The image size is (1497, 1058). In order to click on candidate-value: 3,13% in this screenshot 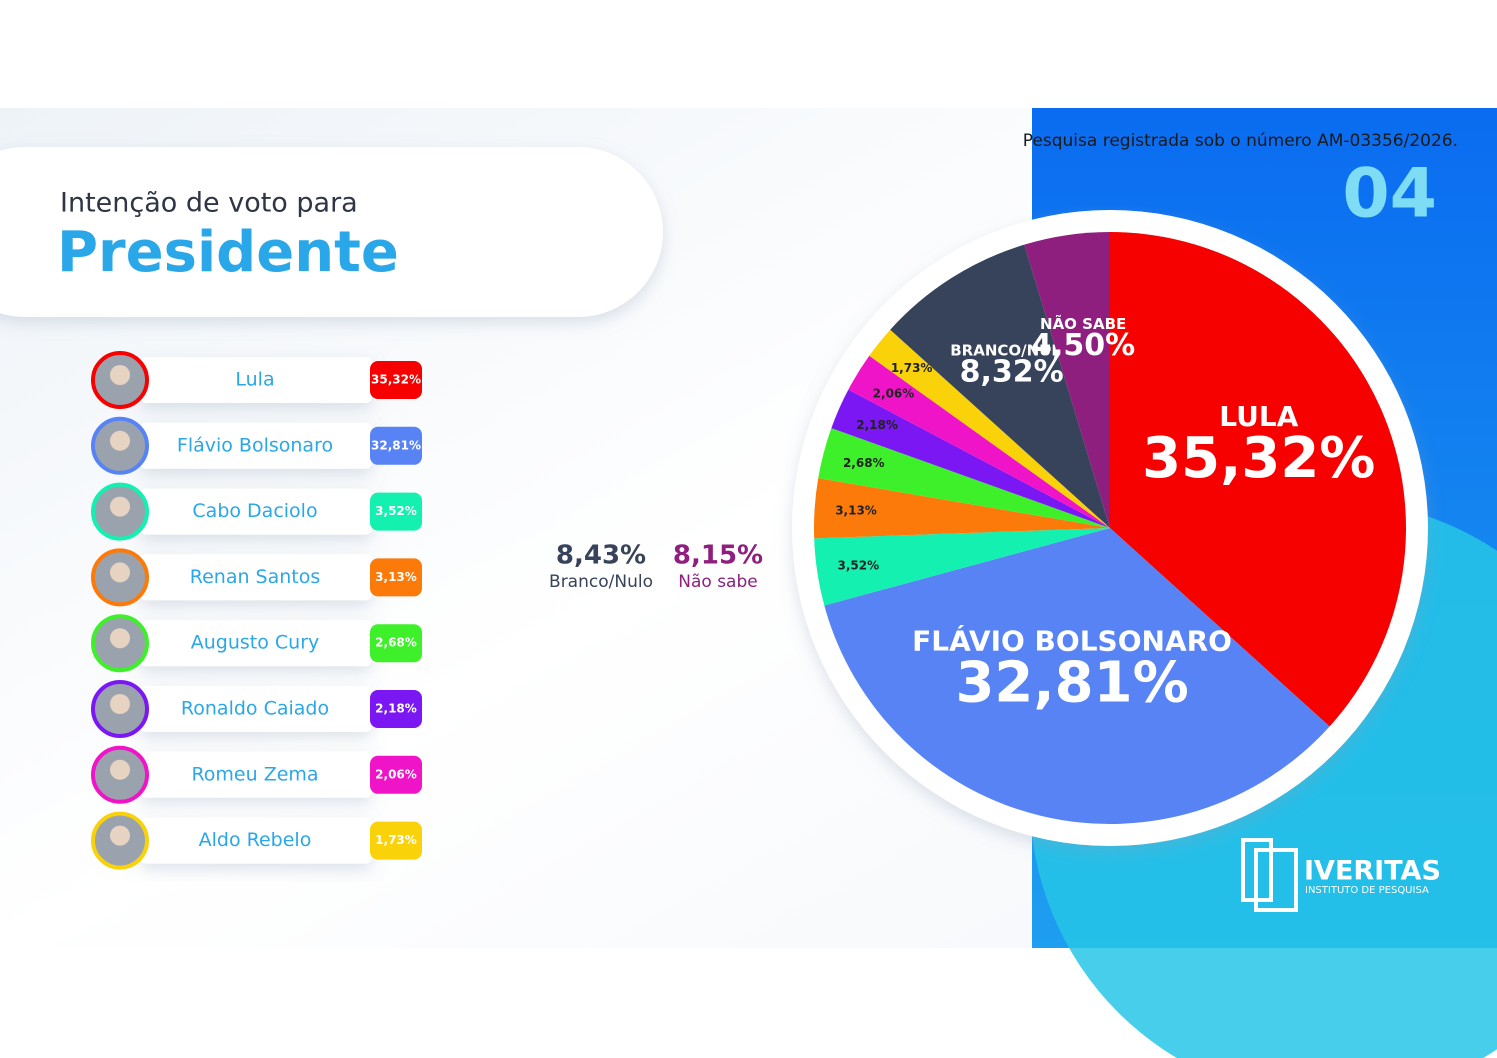, I will do `click(396, 577)`.